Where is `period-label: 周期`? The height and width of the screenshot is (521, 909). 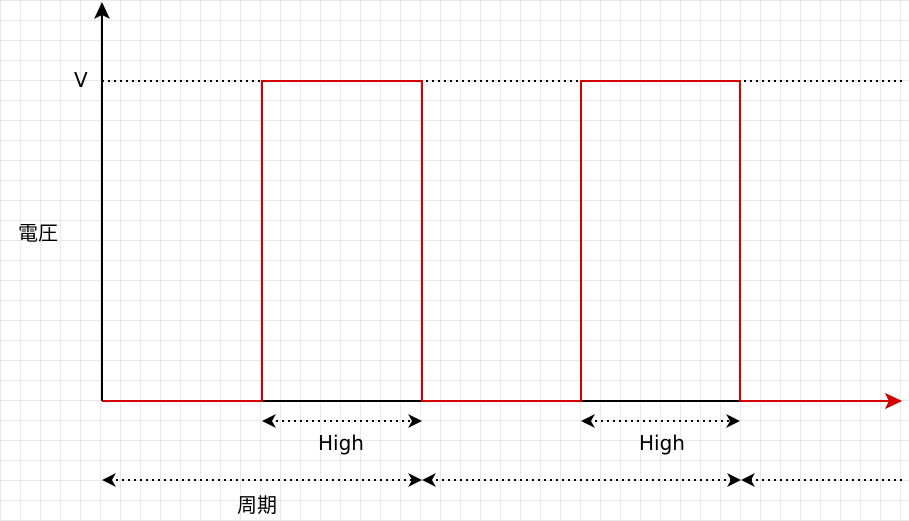
period-label: 周期 is located at coordinates (257, 505).